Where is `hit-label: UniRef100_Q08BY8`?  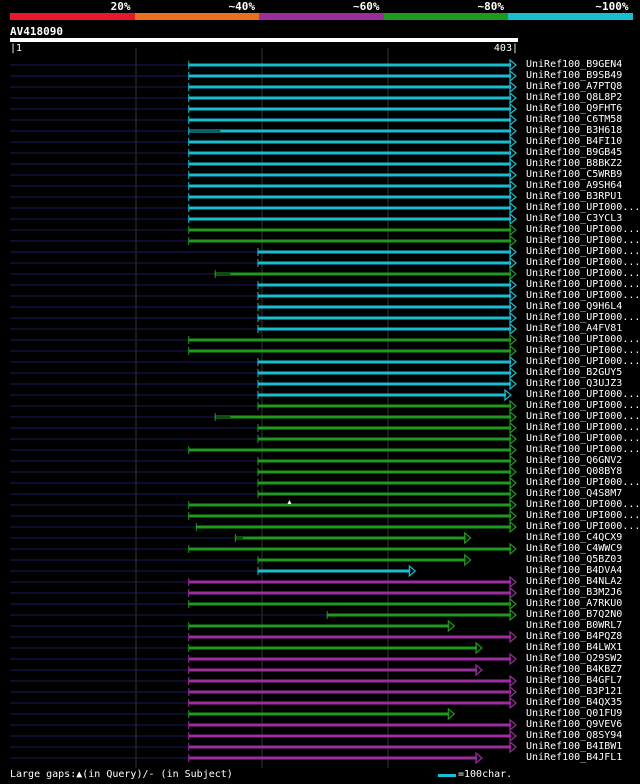 hit-label: UniRef100_Q08BY8 is located at coordinates (574, 471).